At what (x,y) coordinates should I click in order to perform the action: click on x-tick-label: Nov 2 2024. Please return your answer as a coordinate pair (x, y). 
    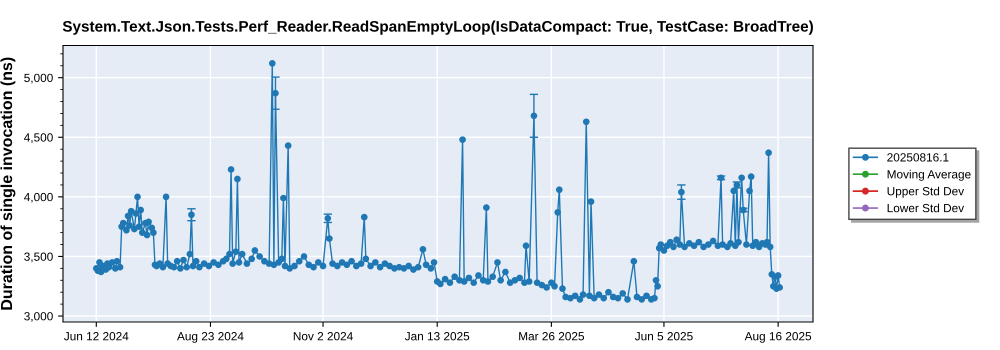
    Looking at the image, I should click on (323, 336).